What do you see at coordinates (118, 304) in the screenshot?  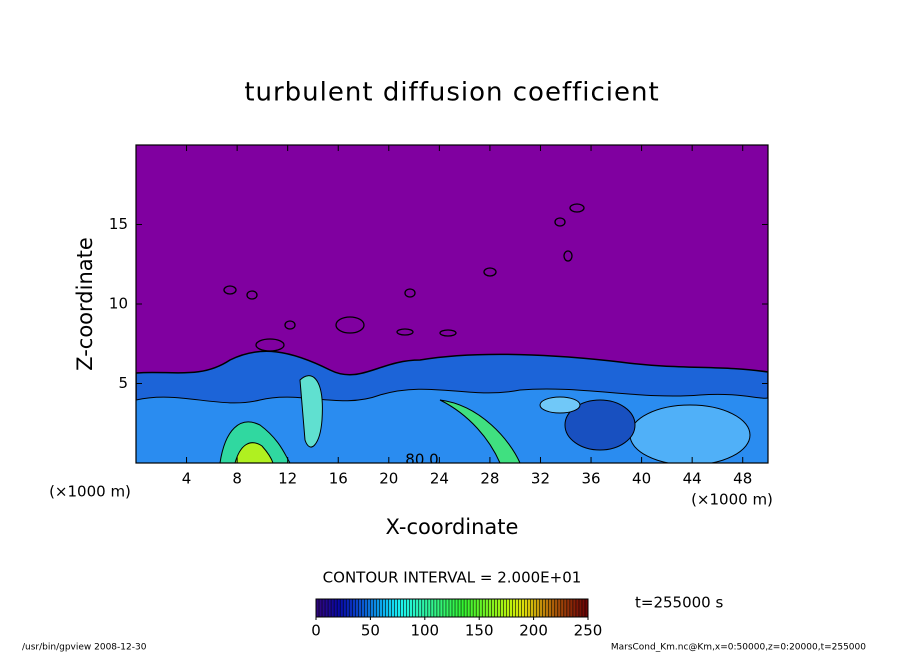 I see `y-tick-label: 10` at bounding box center [118, 304].